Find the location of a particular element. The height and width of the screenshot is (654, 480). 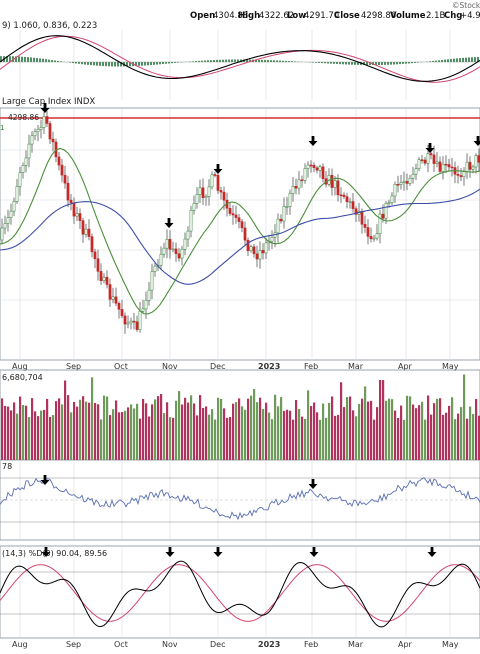

month-label: Aug is located at coordinates (20, 644).